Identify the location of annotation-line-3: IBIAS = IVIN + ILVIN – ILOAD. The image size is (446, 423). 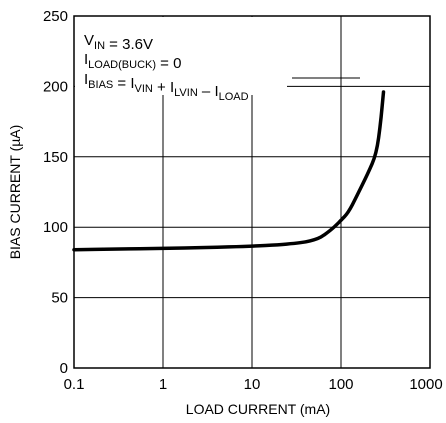
(166, 87).